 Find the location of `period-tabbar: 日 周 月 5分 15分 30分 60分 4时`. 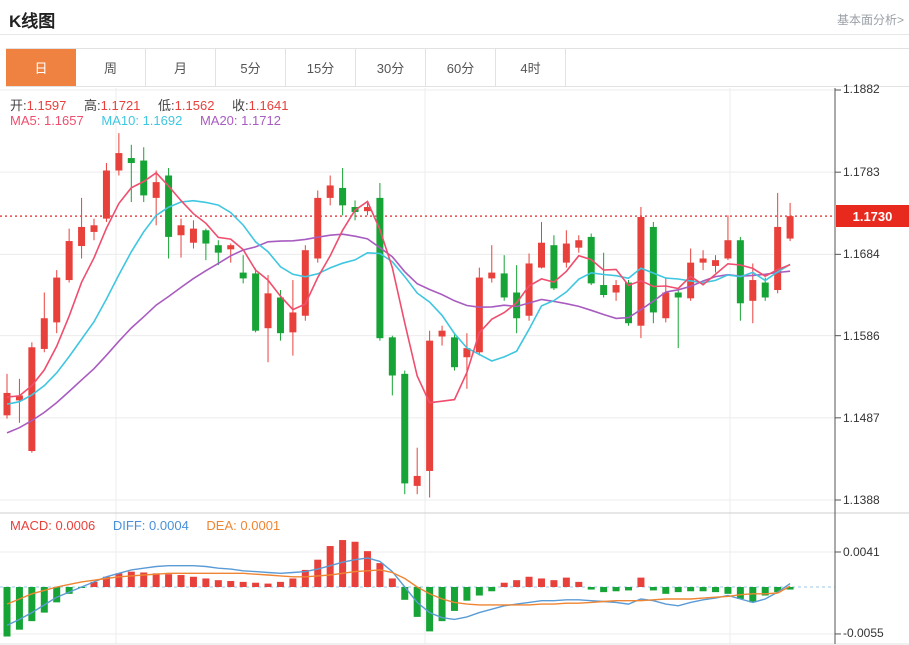

period-tabbar: 日 周 月 5分 15分 30分 60分 4时 is located at coordinates (457, 67).